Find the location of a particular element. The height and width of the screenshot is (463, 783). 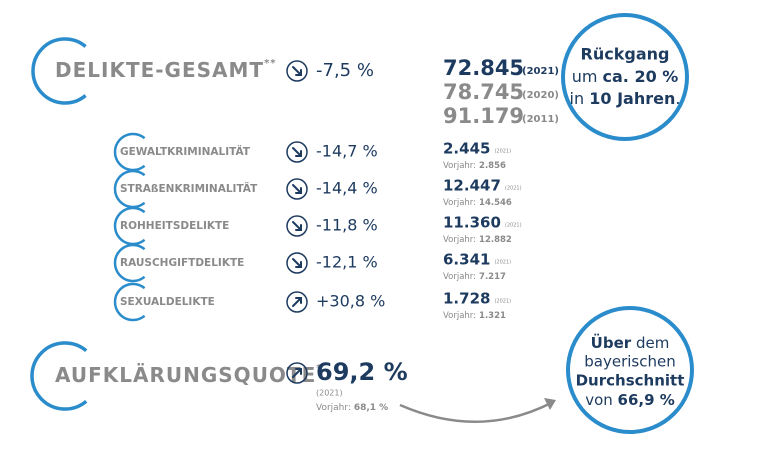

callout-line: um ca. 20 % is located at coordinates (625, 76).